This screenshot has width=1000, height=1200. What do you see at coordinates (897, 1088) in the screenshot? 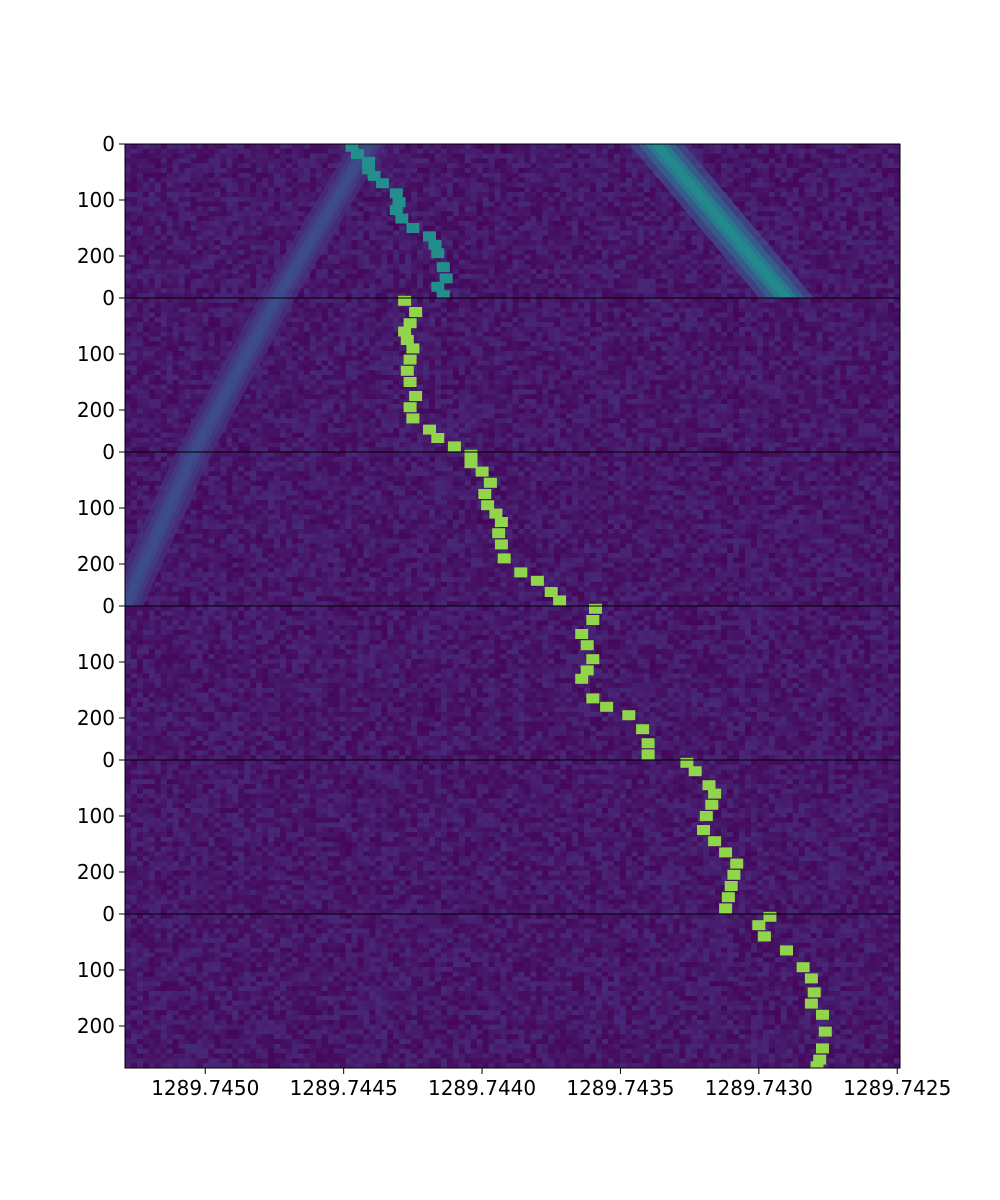
I see `x-tick-label: 1289.7425` at bounding box center [897, 1088].